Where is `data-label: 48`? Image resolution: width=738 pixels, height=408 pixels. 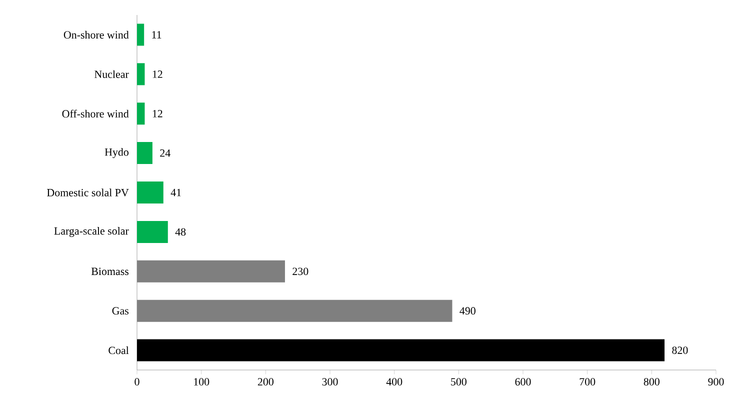 data-label: 48 is located at coordinates (180, 232).